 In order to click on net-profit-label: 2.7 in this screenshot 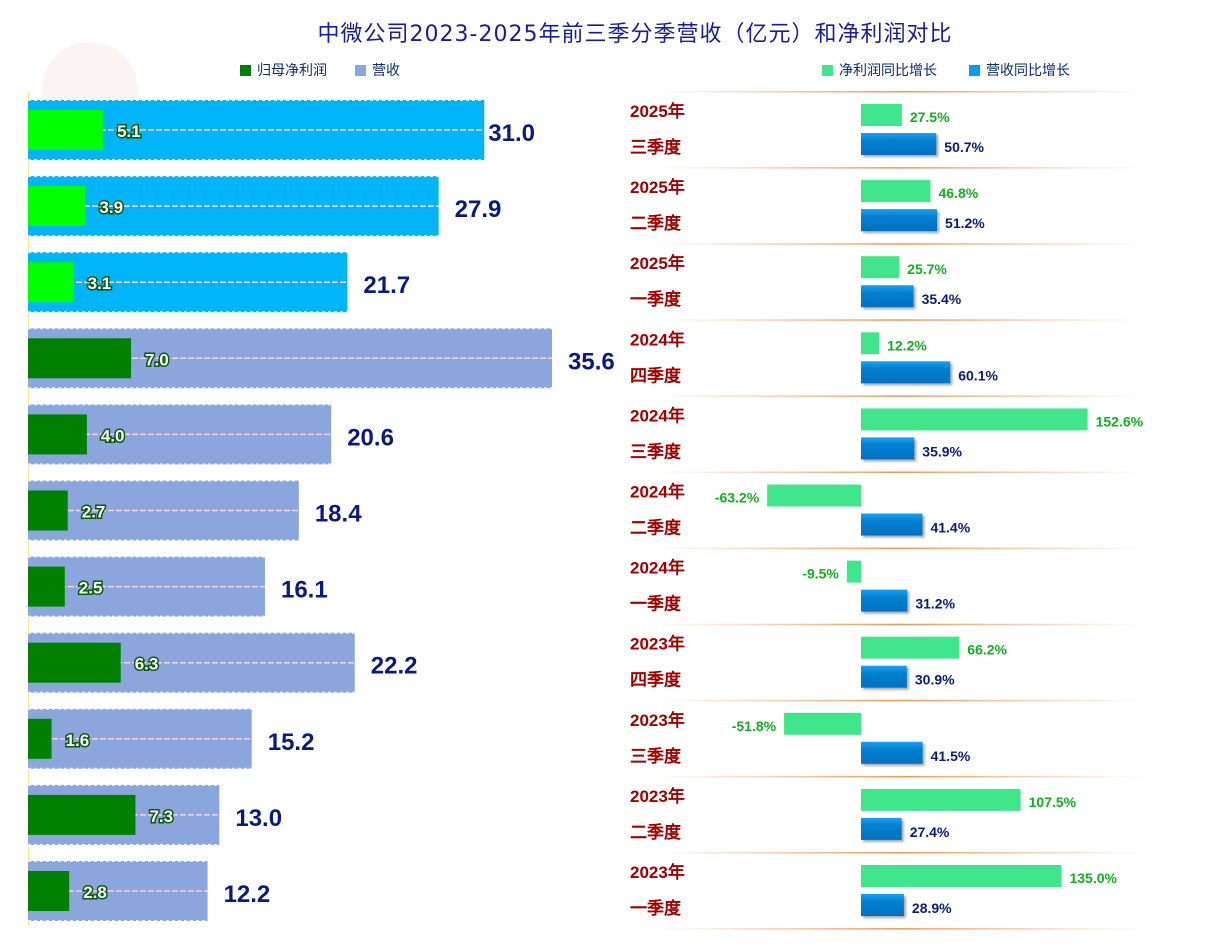, I will do `click(94, 512)`.